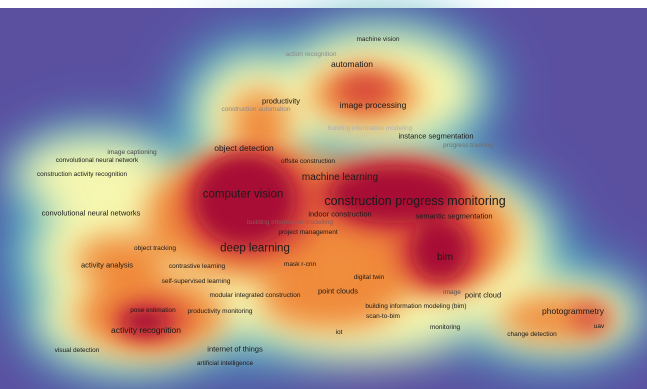 The image size is (647, 389). What do you see at coordinates (220, 311) in the screenshot?
I see `keyword-productivity-monitoring: productivity monitoring` at bounding box center [220, 311].